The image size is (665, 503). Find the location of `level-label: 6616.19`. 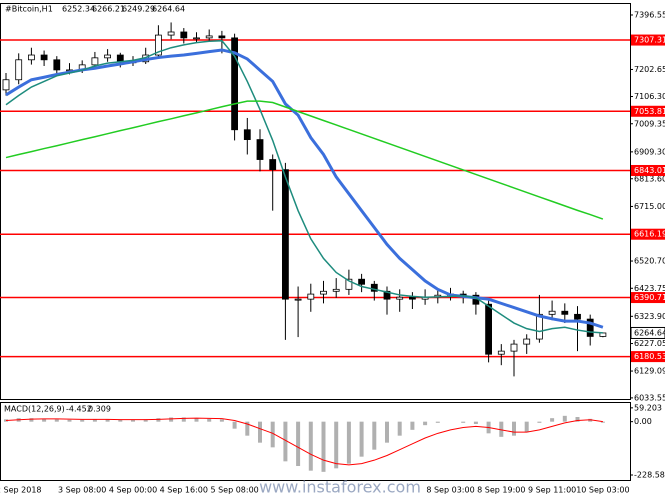

level-label: 6616.19 is located at coordinates (649, 234).